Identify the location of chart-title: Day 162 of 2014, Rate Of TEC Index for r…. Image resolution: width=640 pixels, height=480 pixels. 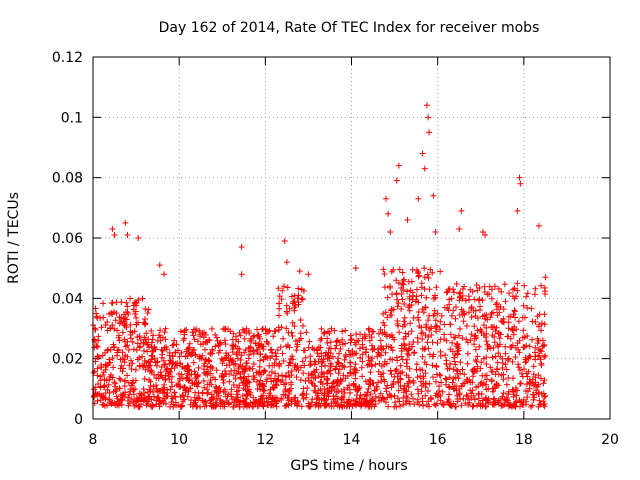
(349, 28).